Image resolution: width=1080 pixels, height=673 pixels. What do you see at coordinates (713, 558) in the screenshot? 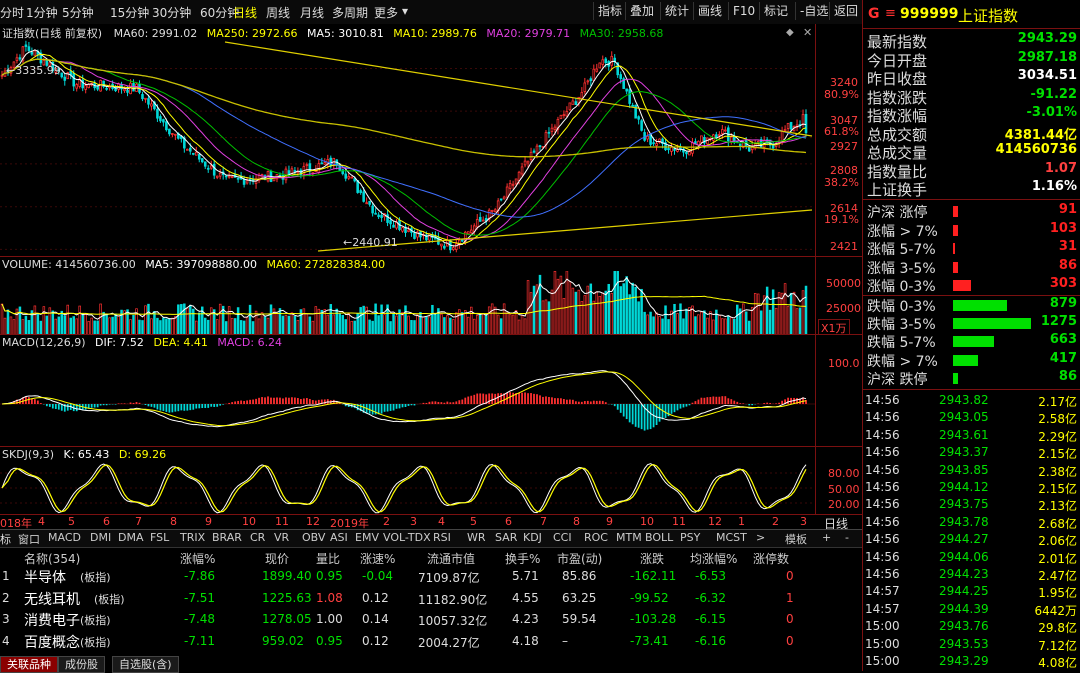
I see `table-header-9: 均涨幅%` at bounding box center [713, 558].